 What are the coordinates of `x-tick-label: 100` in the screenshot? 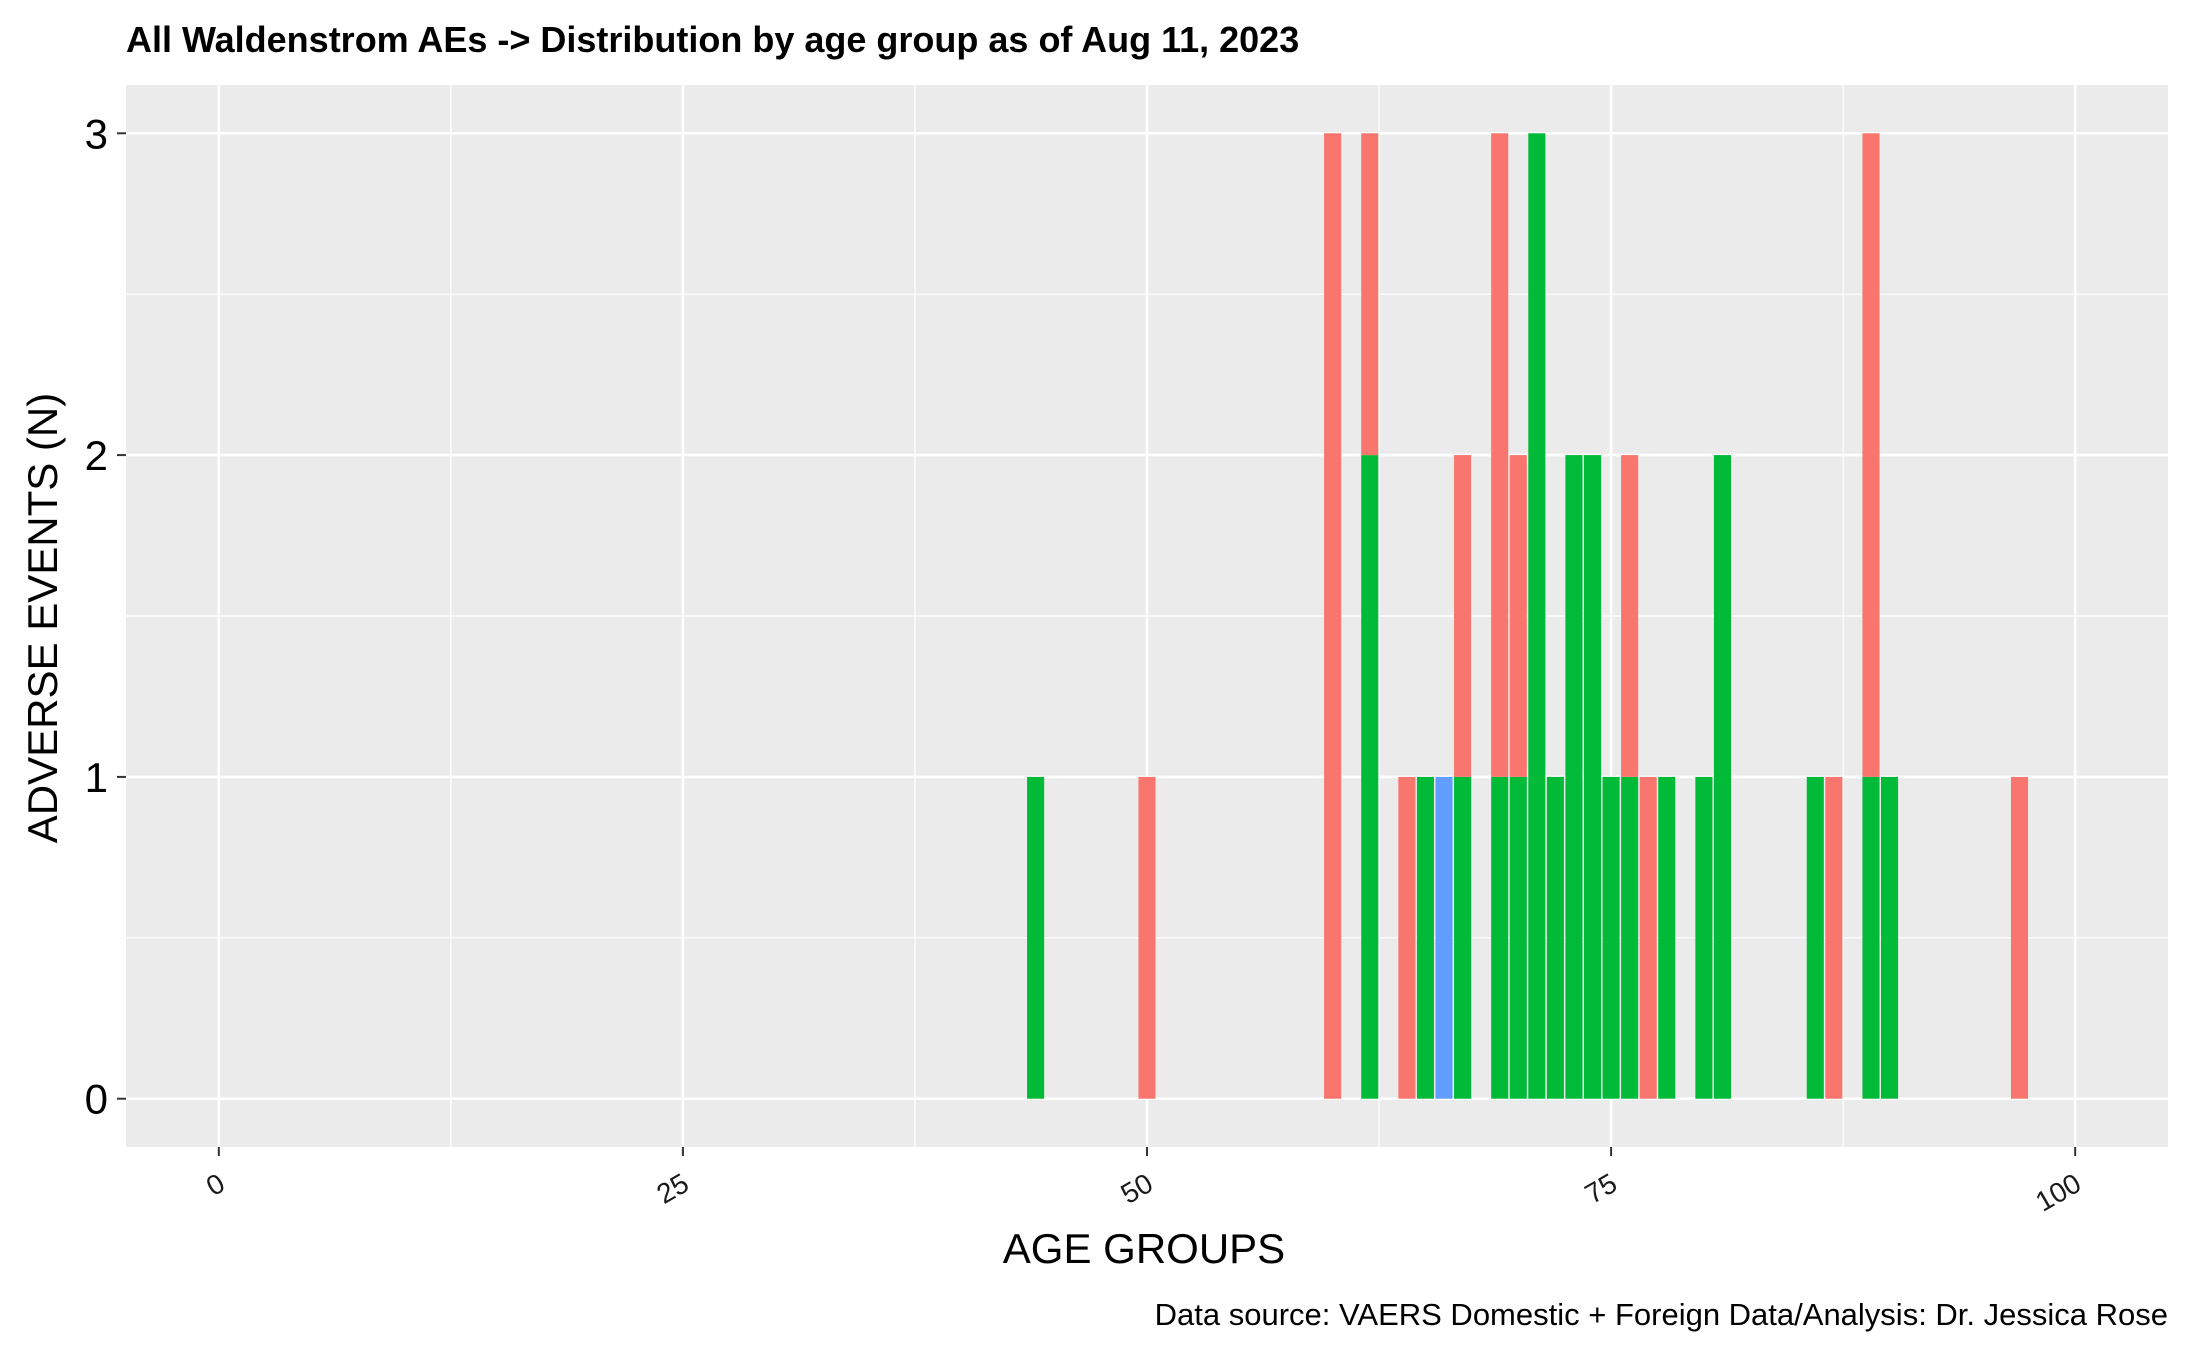 It's located at (2058, 1192).